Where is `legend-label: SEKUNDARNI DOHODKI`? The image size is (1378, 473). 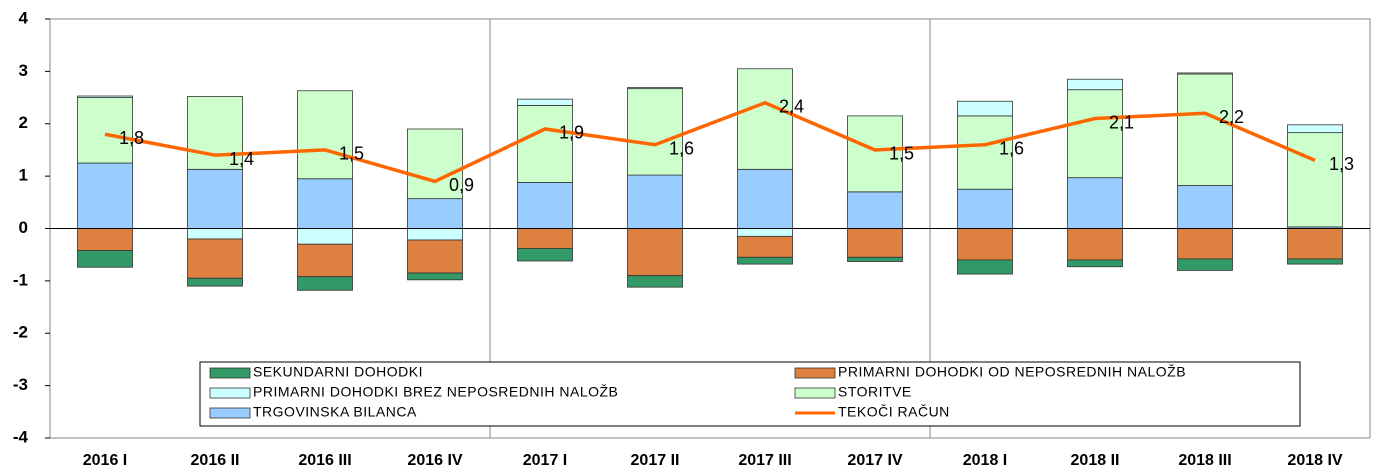 legend-label: SEKUNDARNI DOHODKI is located at coordinates (338, 372).